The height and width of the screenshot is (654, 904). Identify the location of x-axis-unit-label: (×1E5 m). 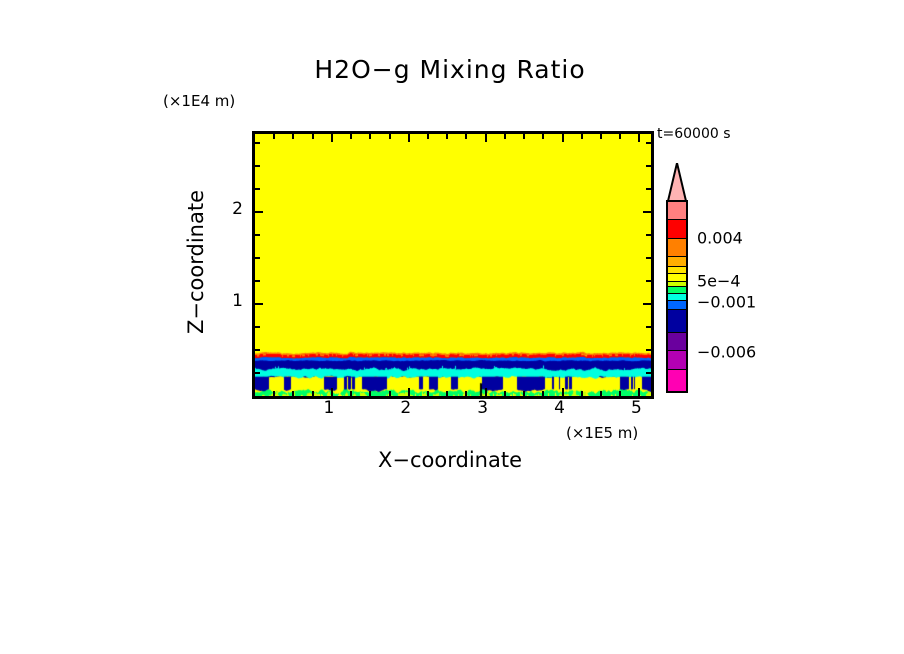
(602, 433).